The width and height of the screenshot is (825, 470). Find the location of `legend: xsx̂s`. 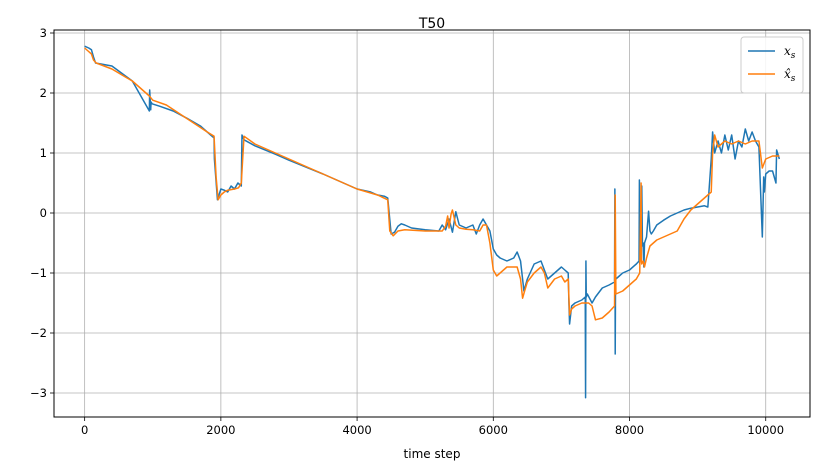

legend: xsx̂s is located at coordinates (772, 65).